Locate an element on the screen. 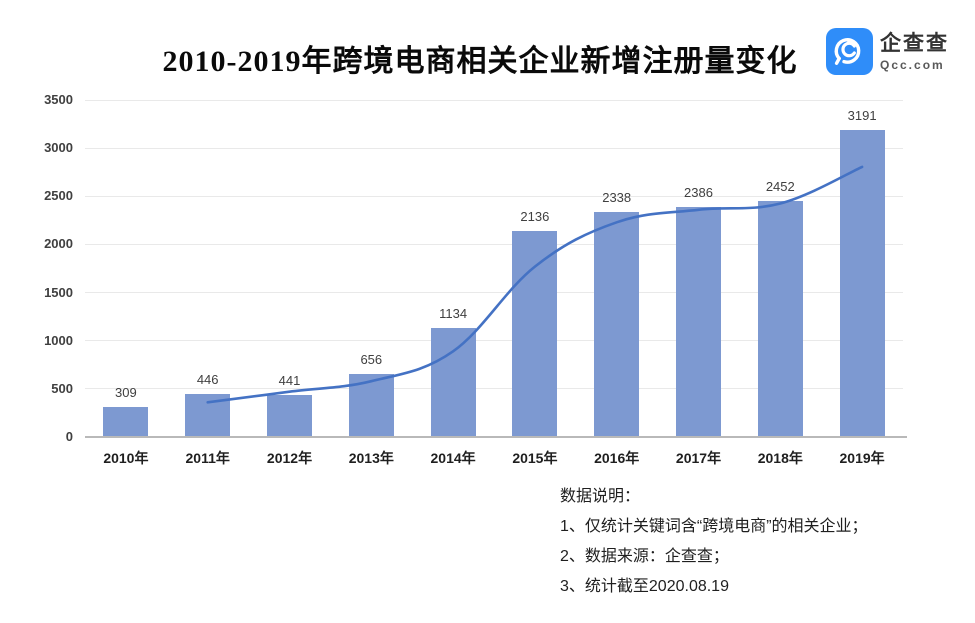  bar-2011年 is located at coordinates (208, 415).